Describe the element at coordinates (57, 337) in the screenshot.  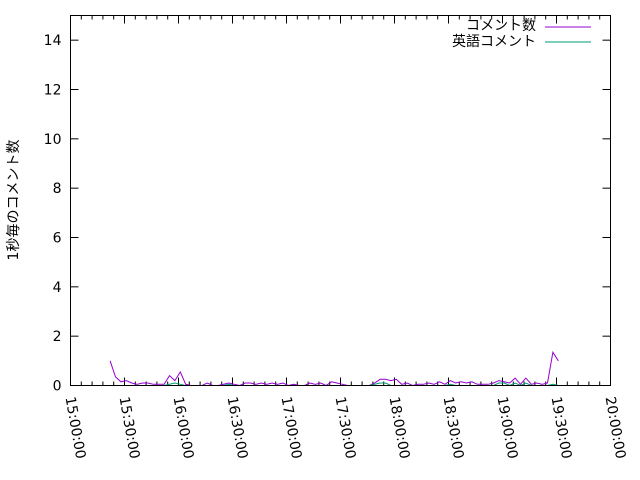
I see `y-tick-label: 2` at that location.